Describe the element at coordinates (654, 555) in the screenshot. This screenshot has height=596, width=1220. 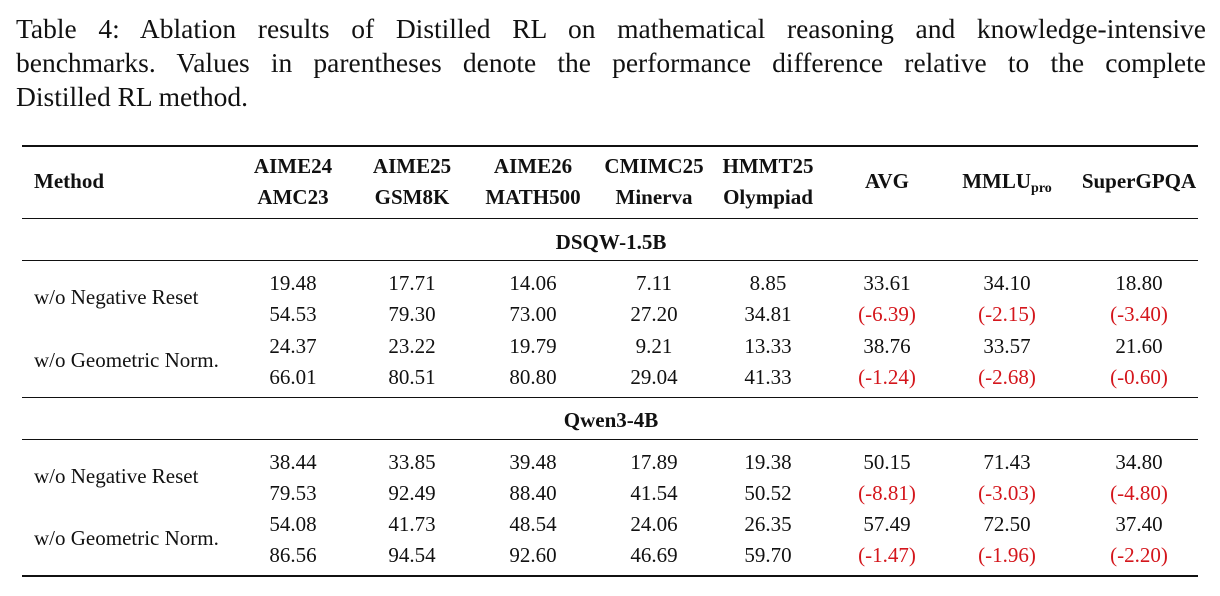
I see `table-cell: 46.69` at that location.